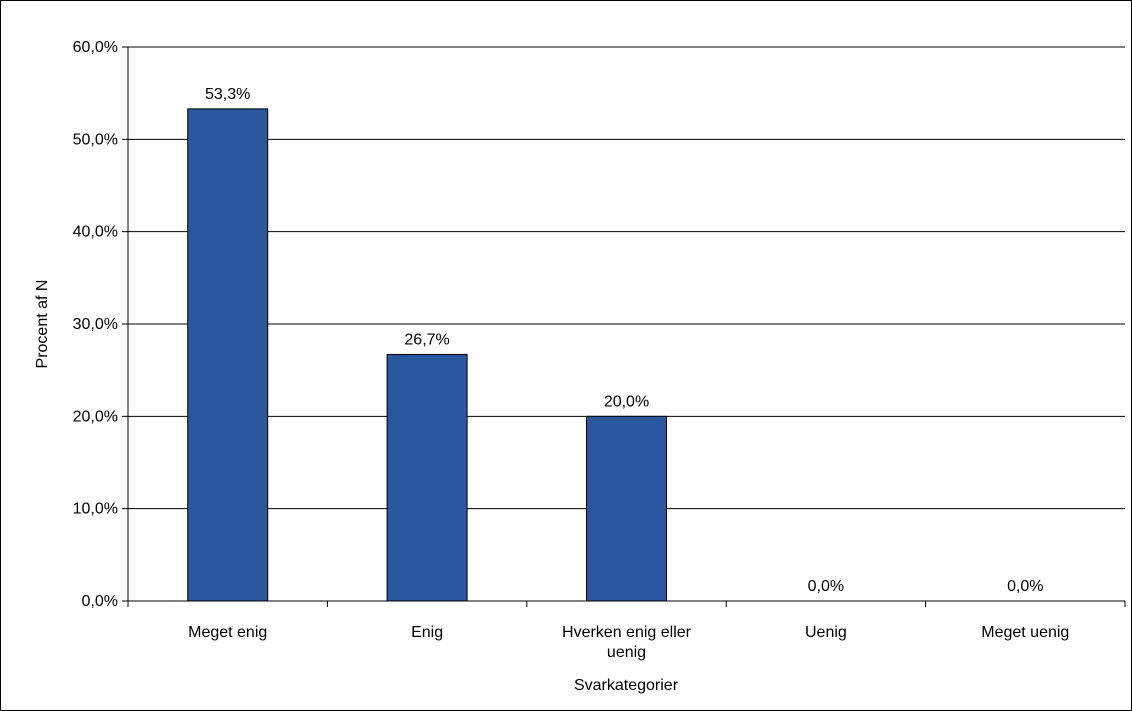 The image size is (1132, 711). Describe the element at coordinates (427, 632) in the screenshot. I see `x-tick-label: Enig` at that location.